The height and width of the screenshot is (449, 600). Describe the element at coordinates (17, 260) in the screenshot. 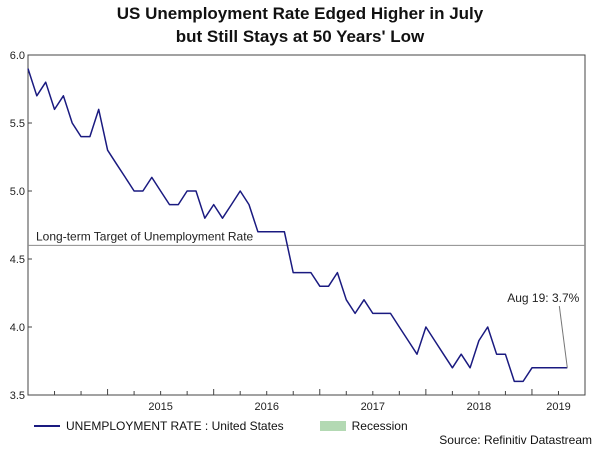

I see `y-tick-label: 4.5` at that location.